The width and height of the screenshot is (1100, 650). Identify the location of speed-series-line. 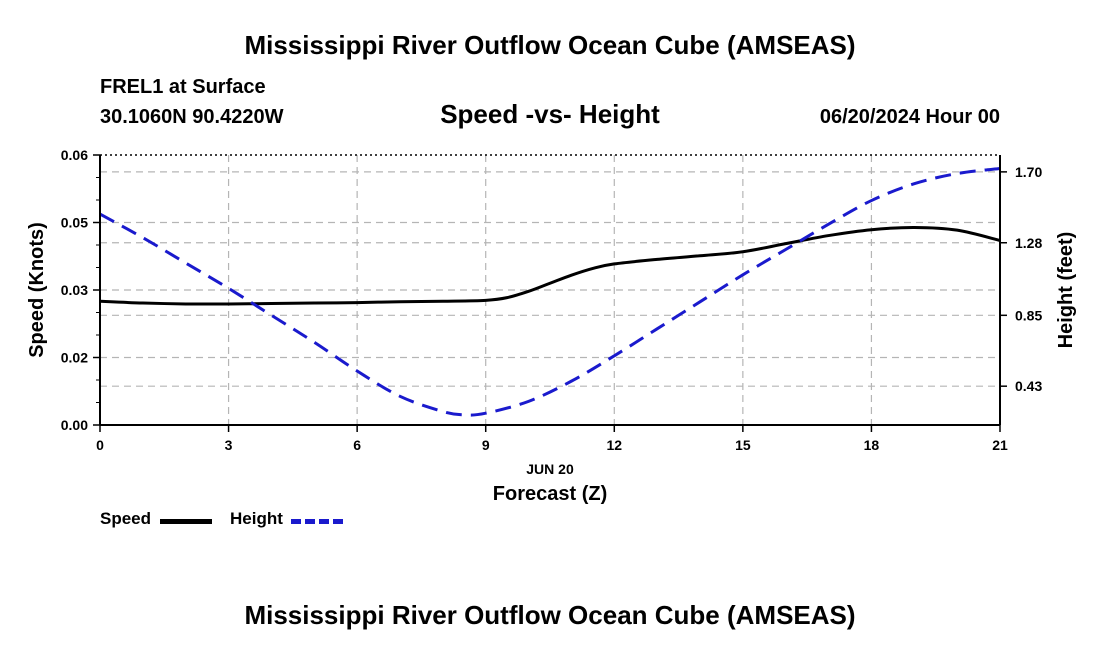
(550, 265).